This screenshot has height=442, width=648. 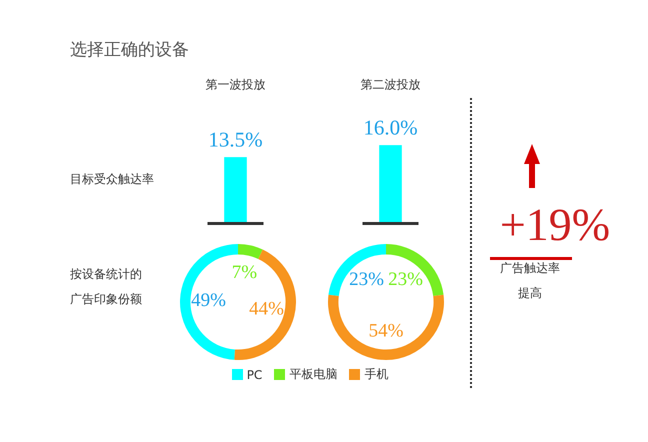 What do you see at coordinates (254, 374) in the screenshot?
I see `legend-label: PC` at bounding box center [254, 374].